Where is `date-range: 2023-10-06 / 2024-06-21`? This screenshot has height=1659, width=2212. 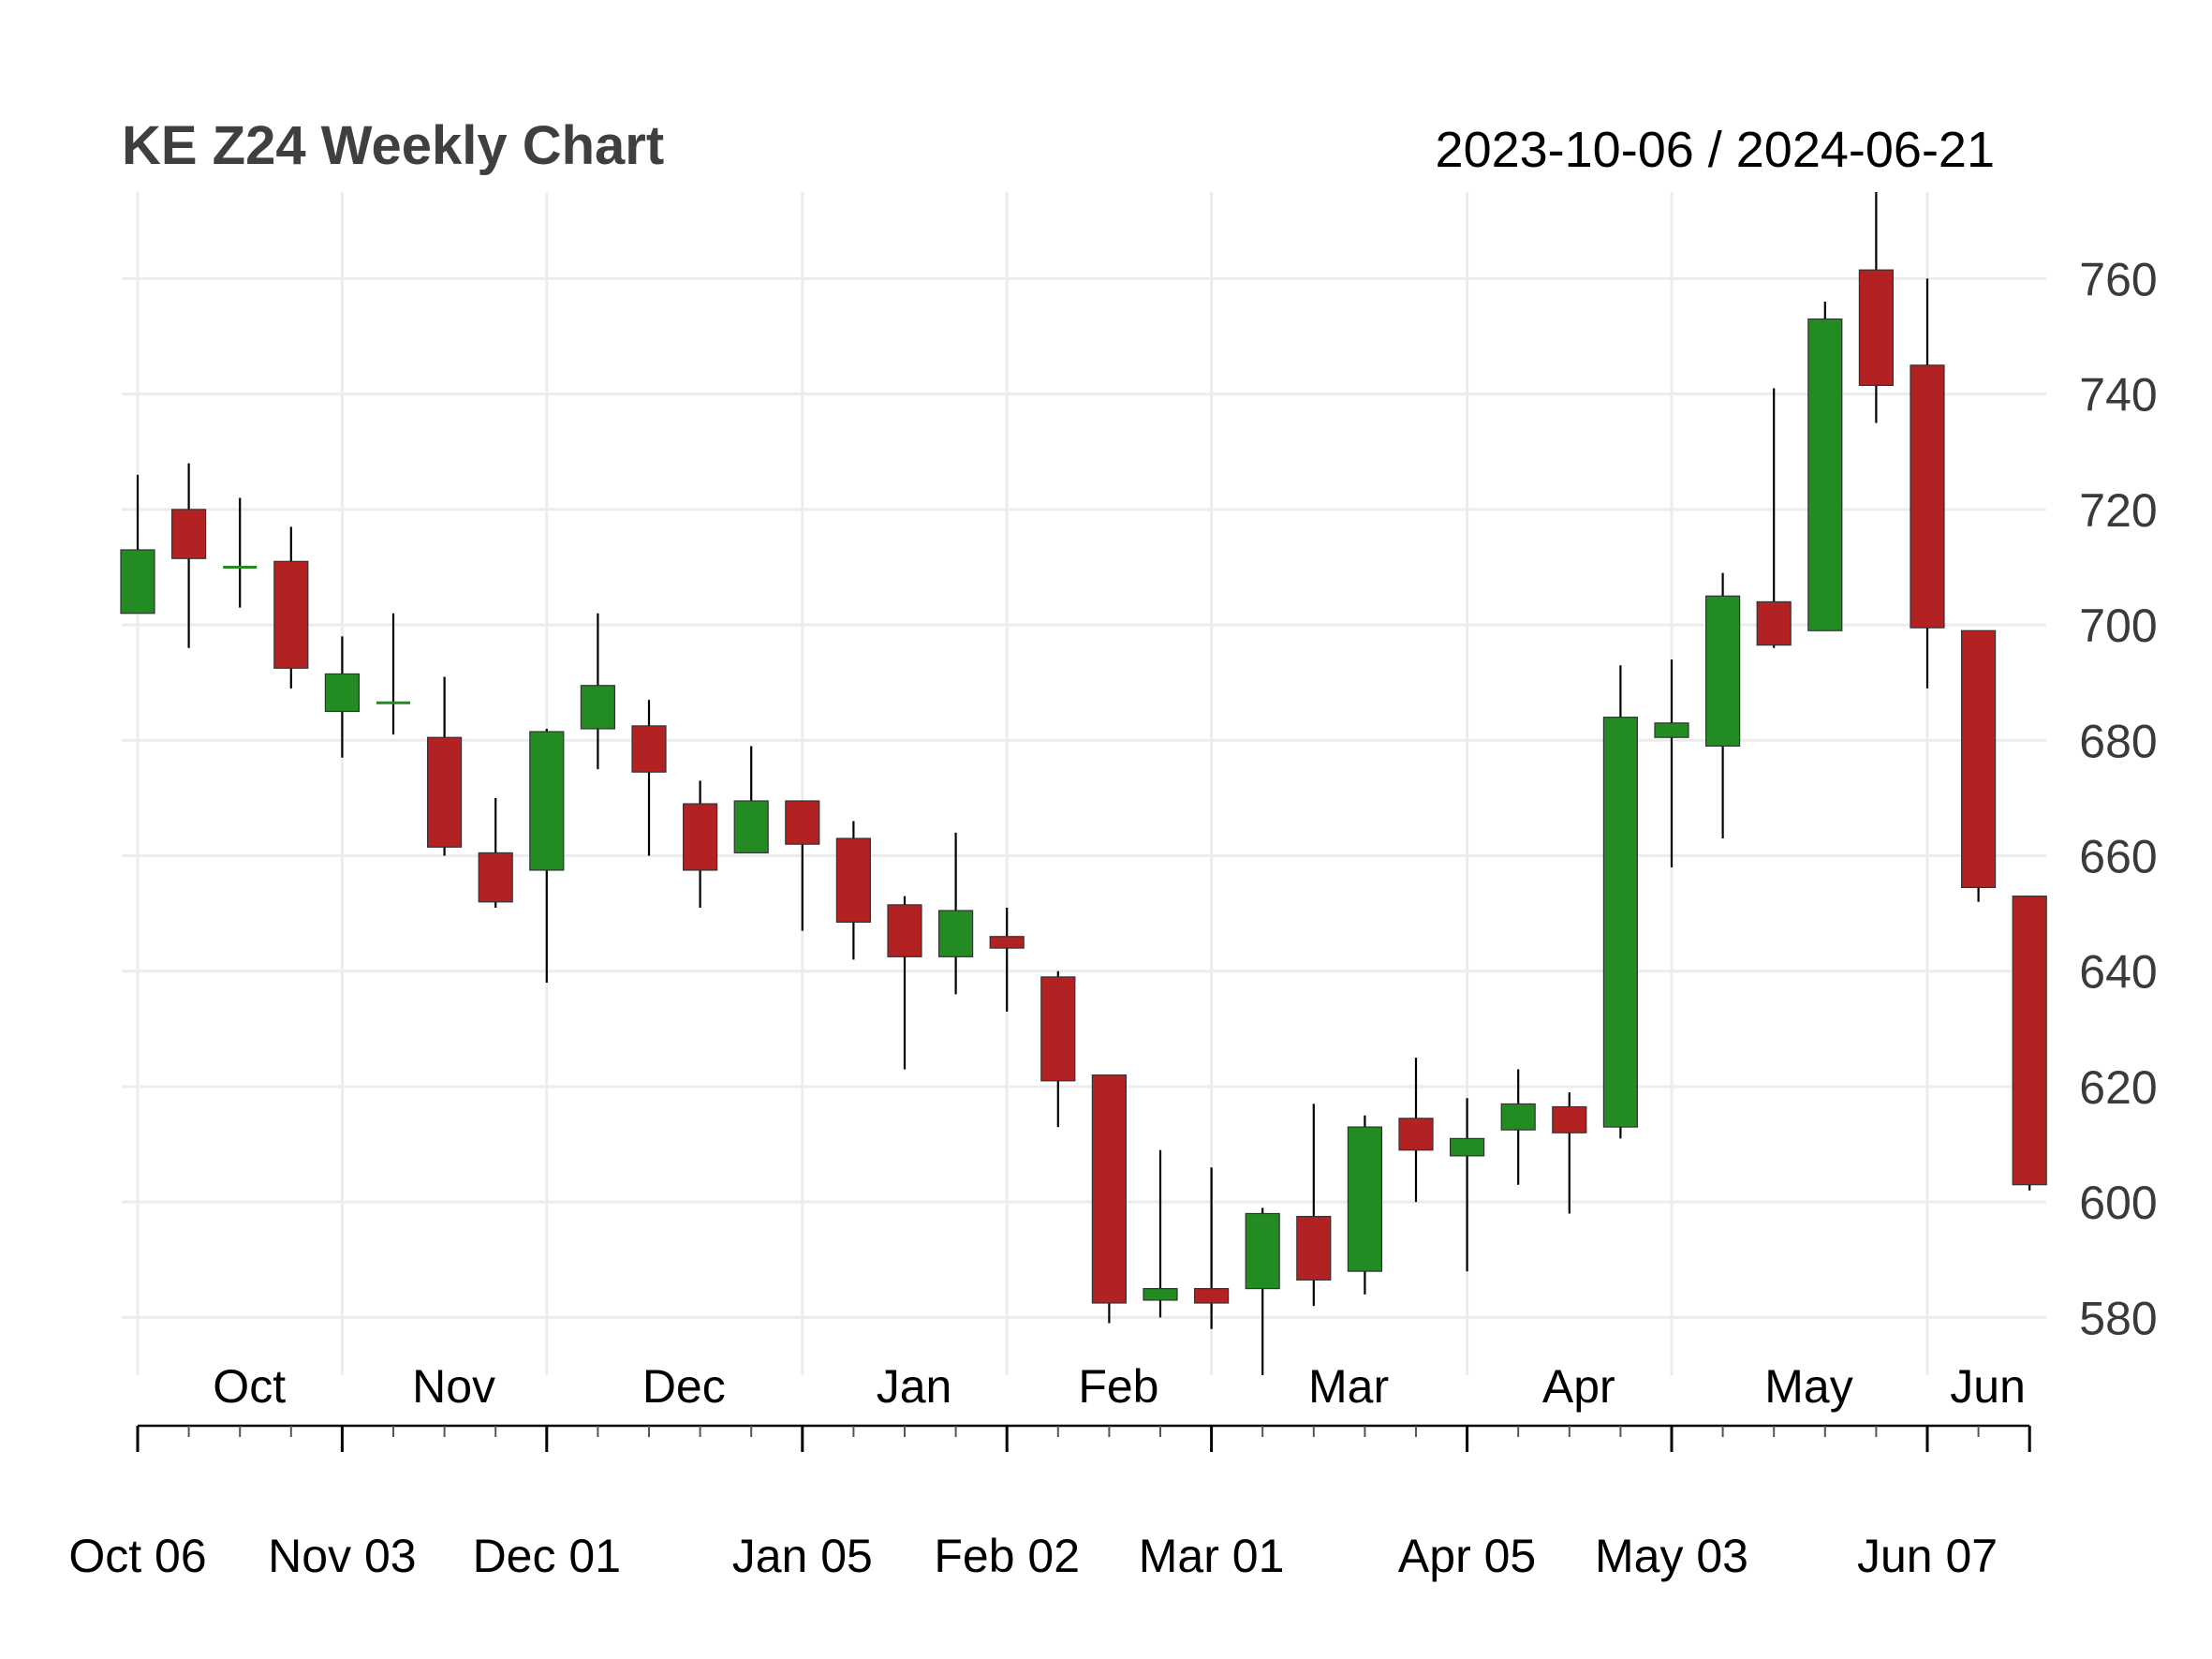
date-range: 2023-10-06 / 2024-06-21 is located at coordinates (1715, 150).